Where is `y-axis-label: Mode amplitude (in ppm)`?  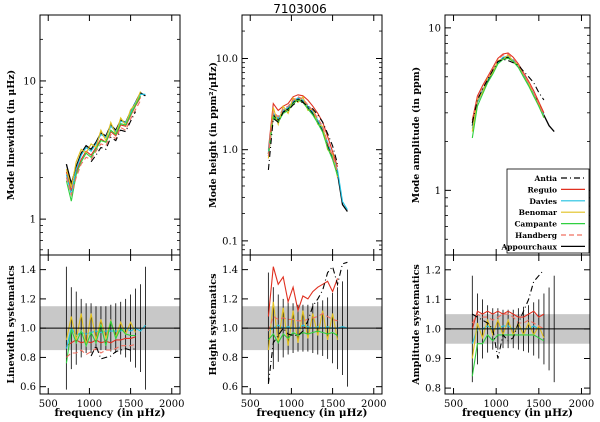
y-axis-label: Mode amplitude (in ppm) is located at coordinates (416, 135).